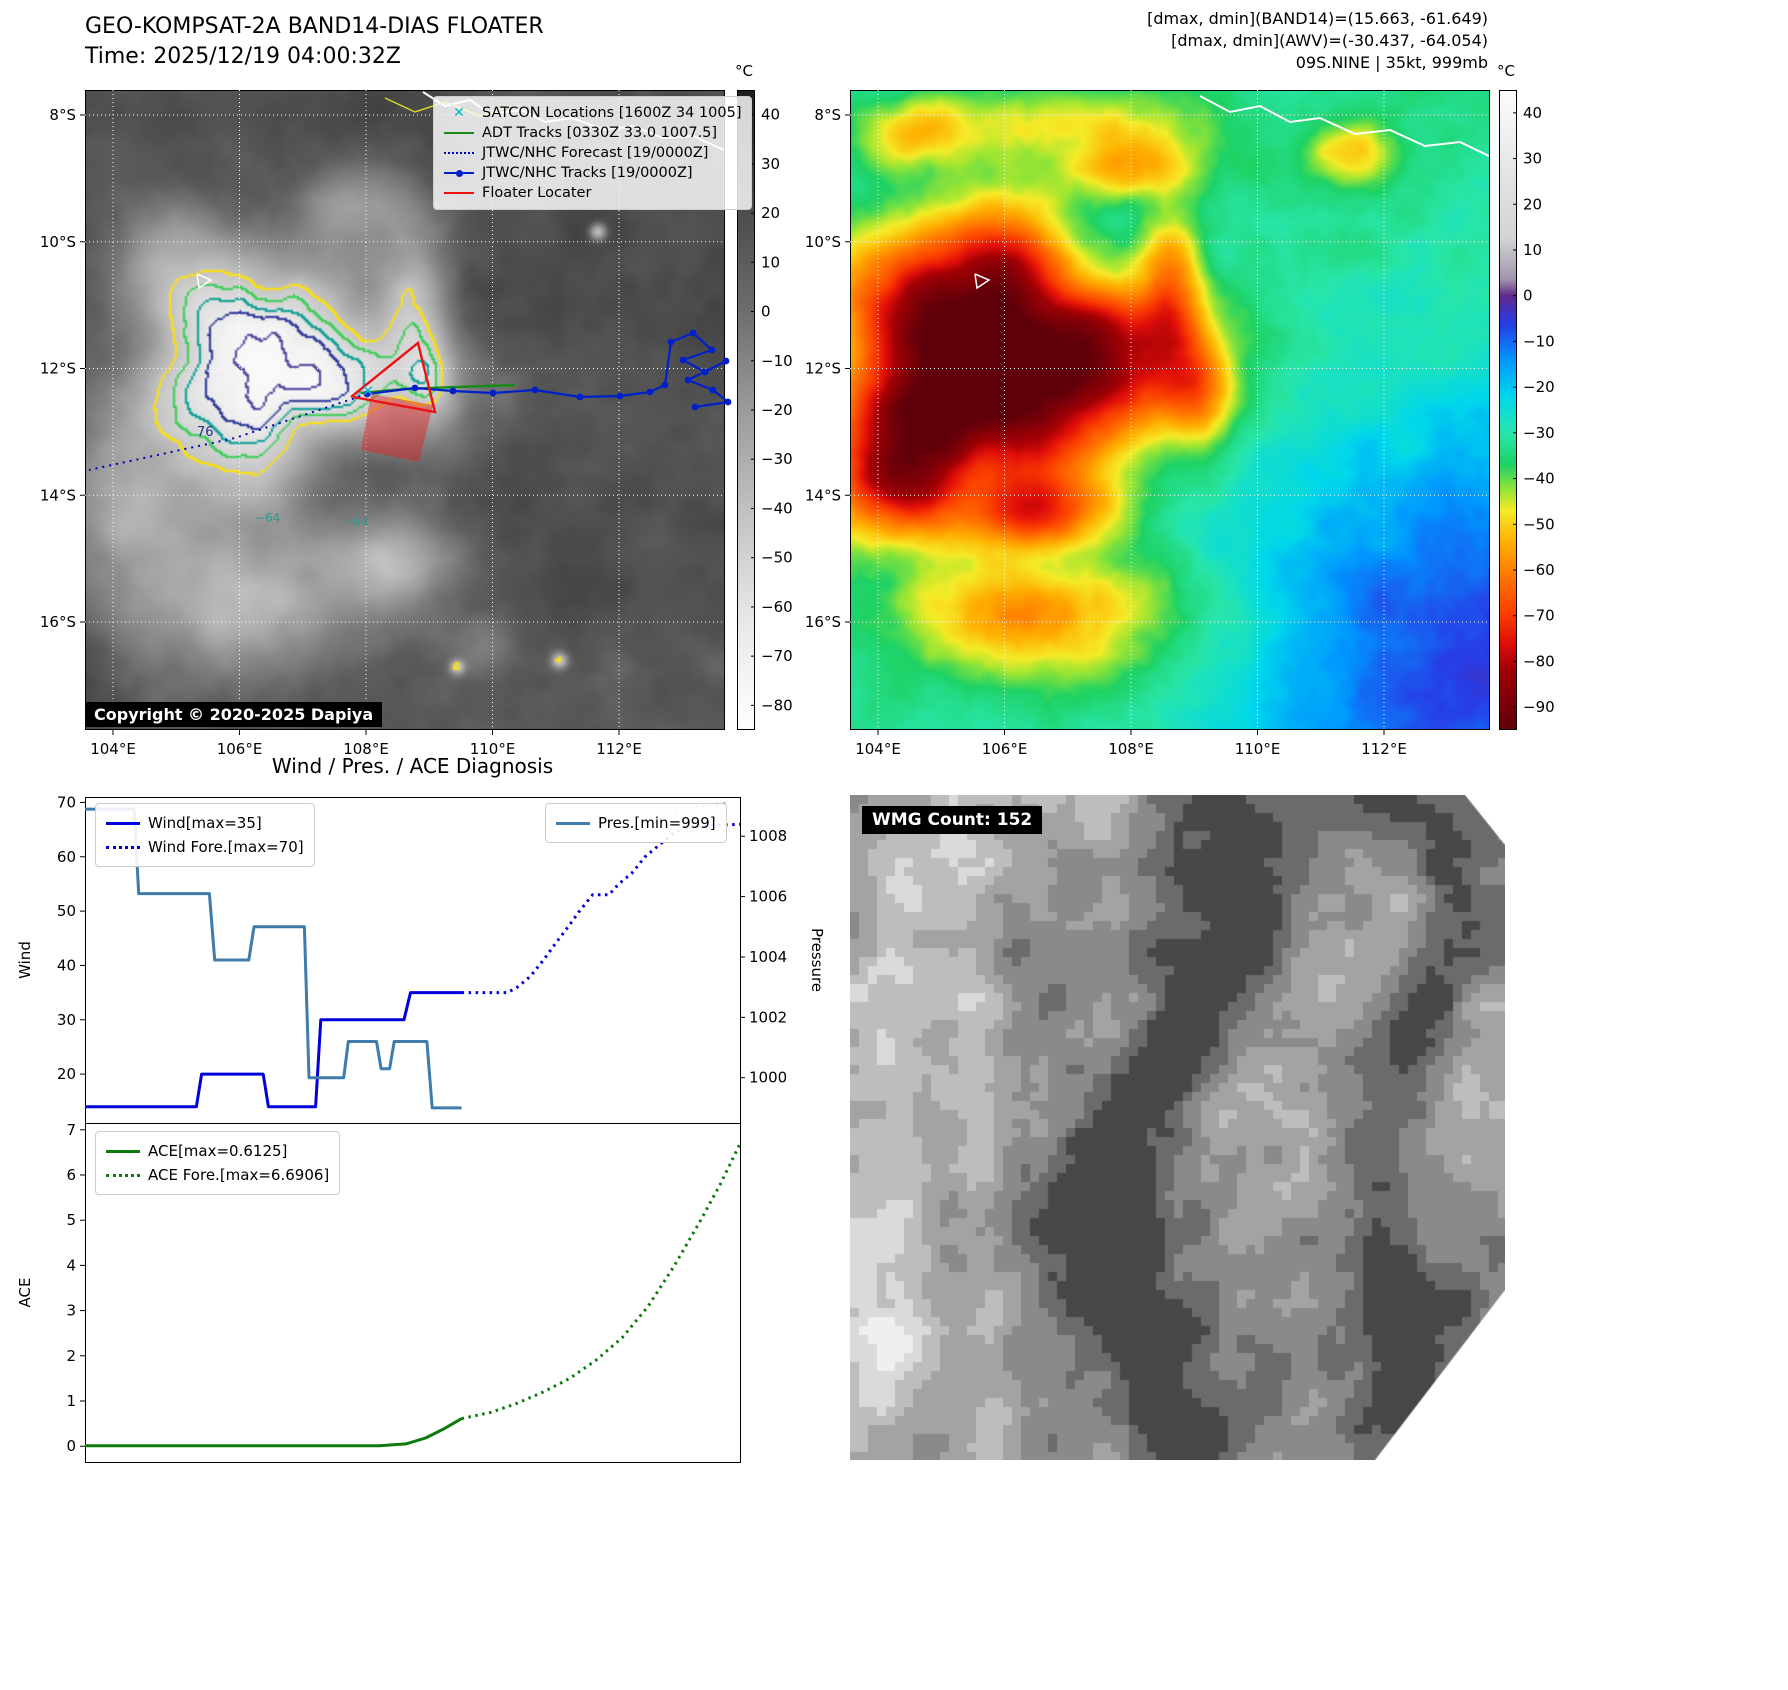 Image resolution: width=1788 pixels, height=1690 pixels. What do you see at coordinates (777, 607) in the screenshot?
I see `colorbar-tick-label: −60` at bounding box center [777, 607].